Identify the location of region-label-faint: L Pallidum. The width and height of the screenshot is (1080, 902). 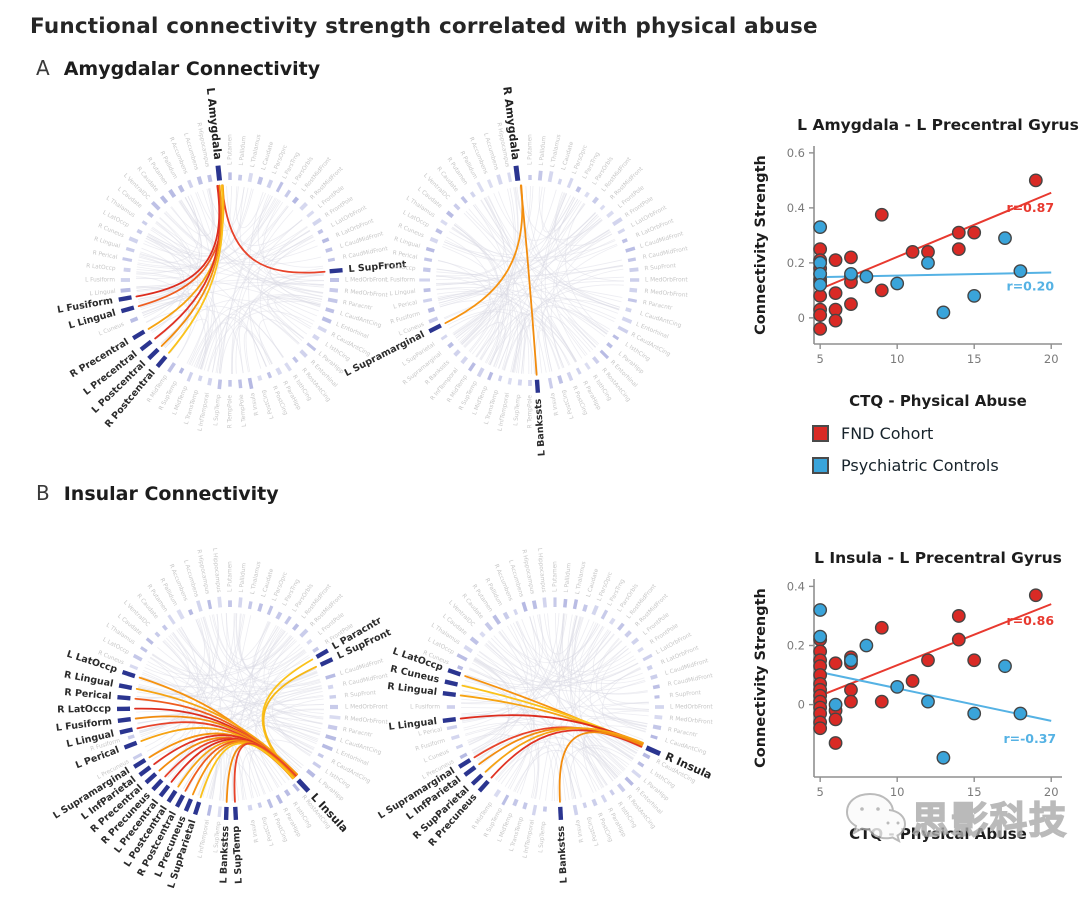
(568, 577).